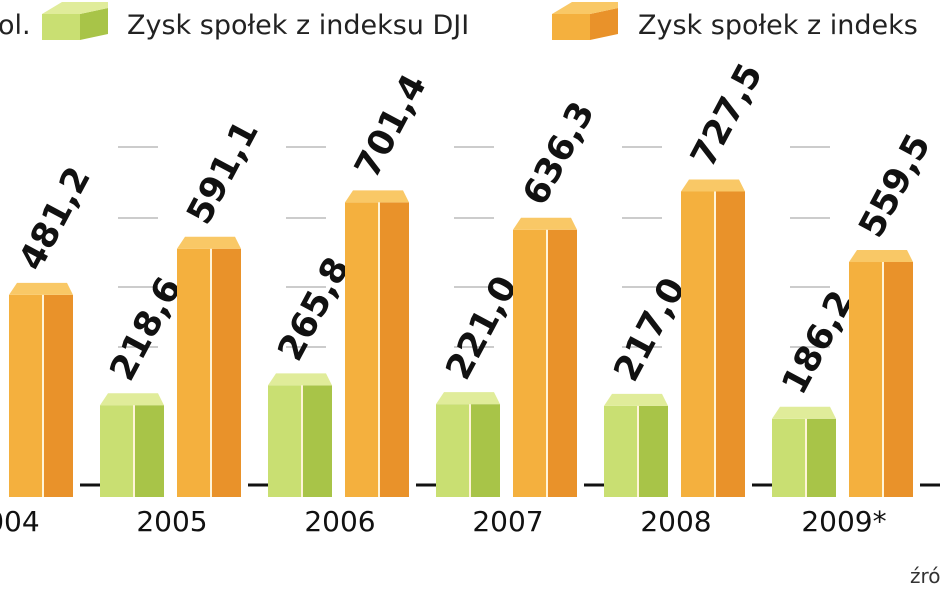  What do you see at coordinates (223, 172) in the screenshot?
I see `value-label: 591,1` at bounding box center [223, 172].